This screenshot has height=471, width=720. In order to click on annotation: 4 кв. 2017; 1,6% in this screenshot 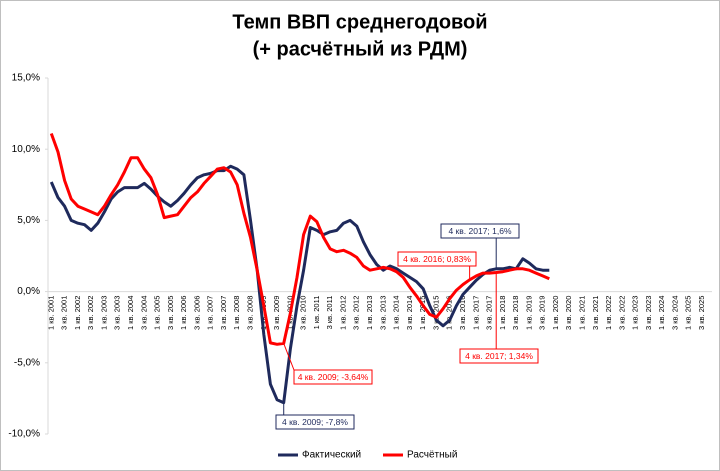, I will do `click(479, 231)`.